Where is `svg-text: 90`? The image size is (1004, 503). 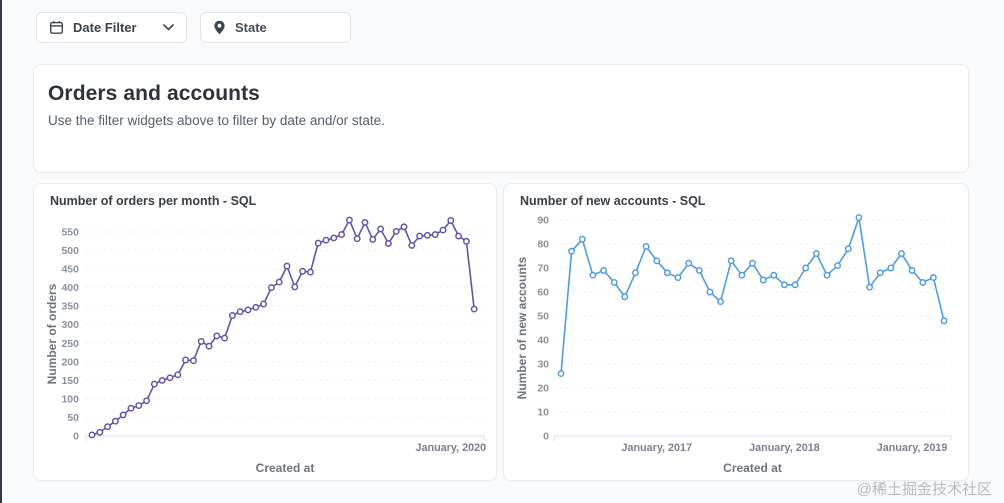
svg-text: 90 is located at coordinates (543, 221).